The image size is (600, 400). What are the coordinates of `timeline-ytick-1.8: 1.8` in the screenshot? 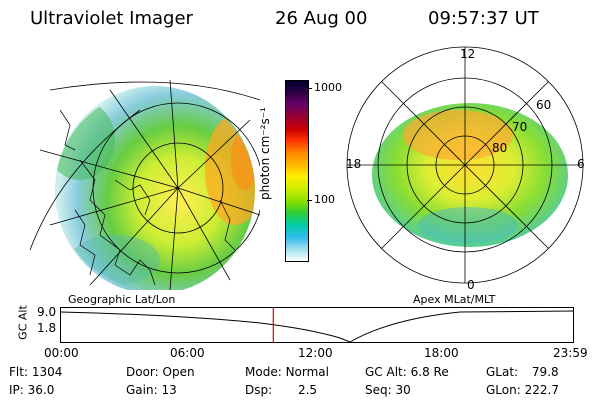 It's located at (47, 328).